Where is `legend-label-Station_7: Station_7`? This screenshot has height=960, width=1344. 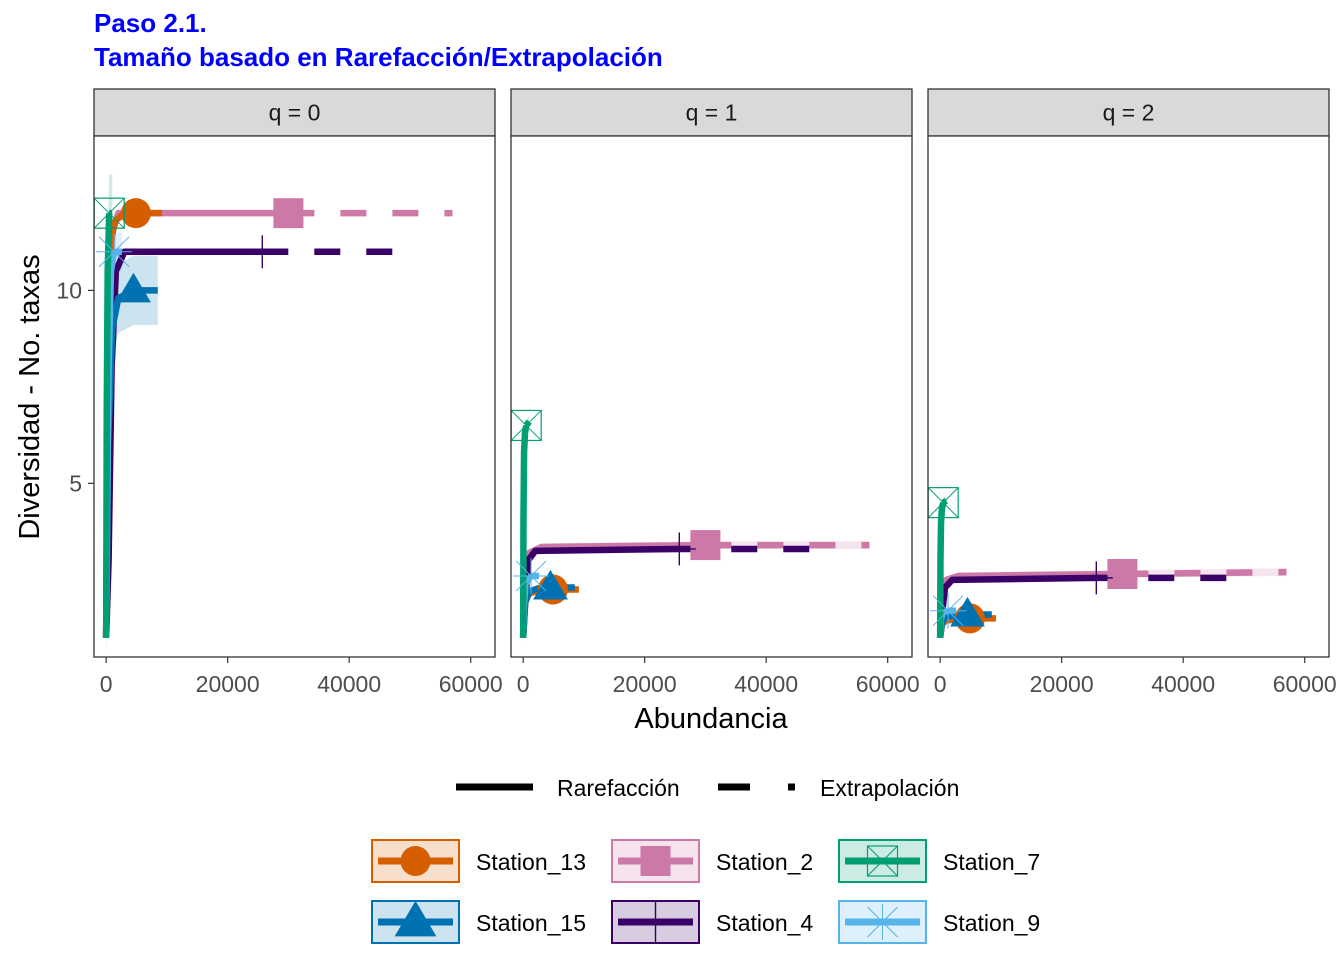 legend-label-Station_7: Station_7 is located at coordinates (991, 862).